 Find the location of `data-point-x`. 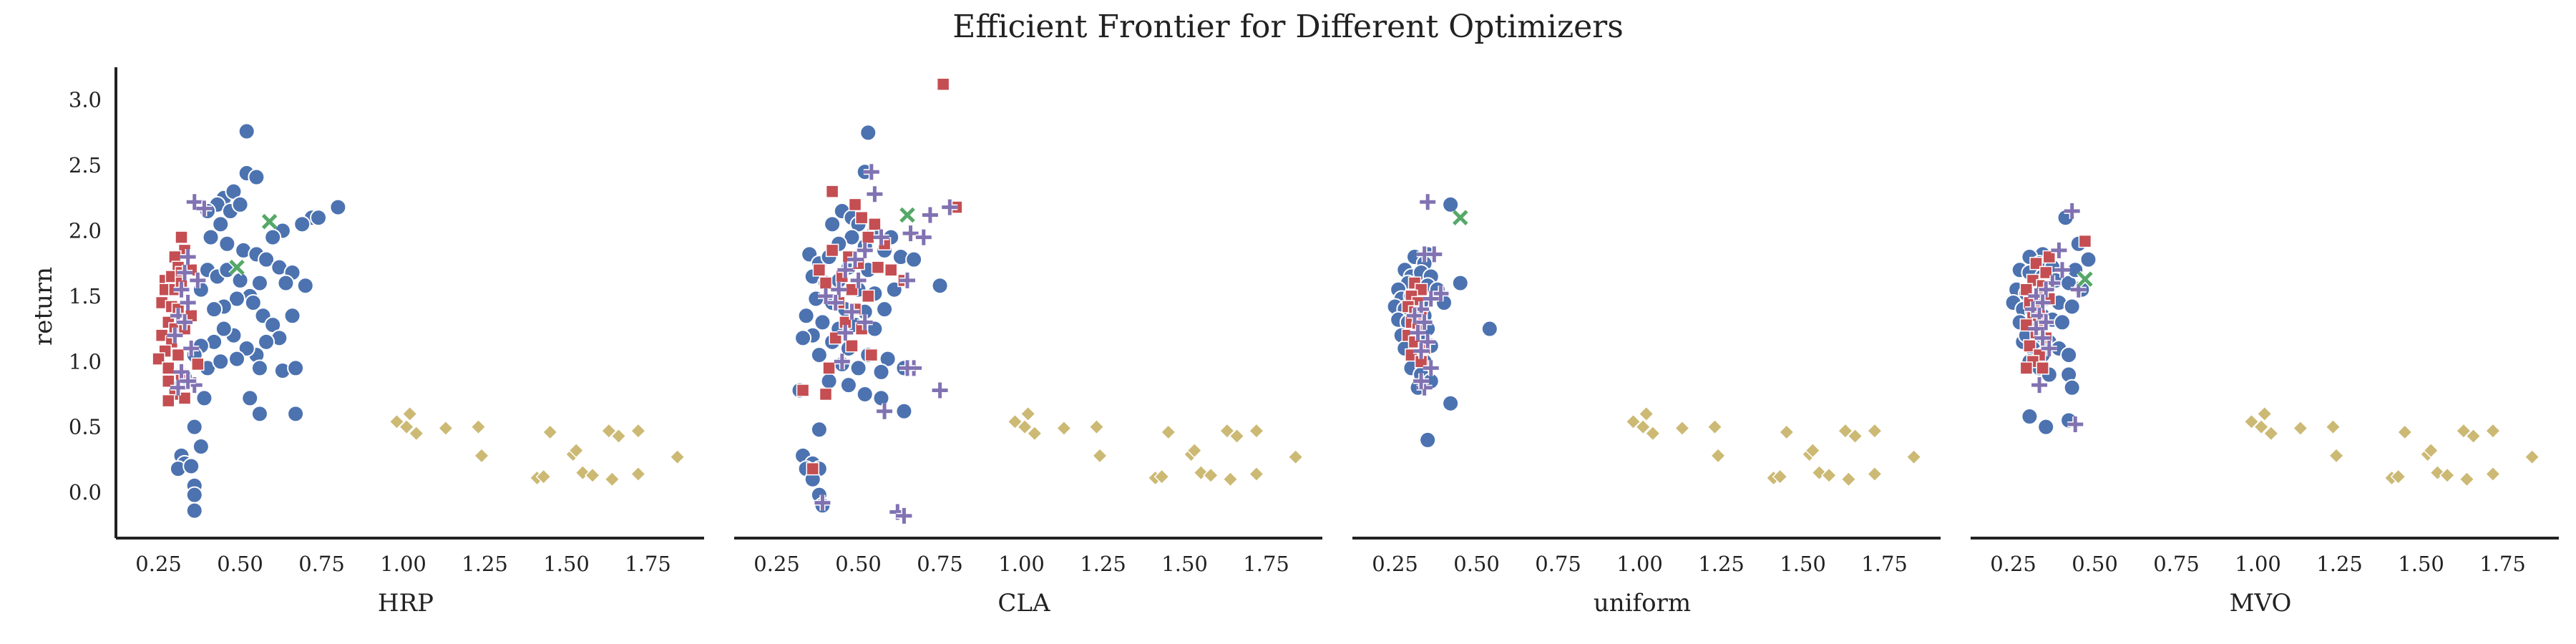

data-point-x is located at coordinates (1460, 217).